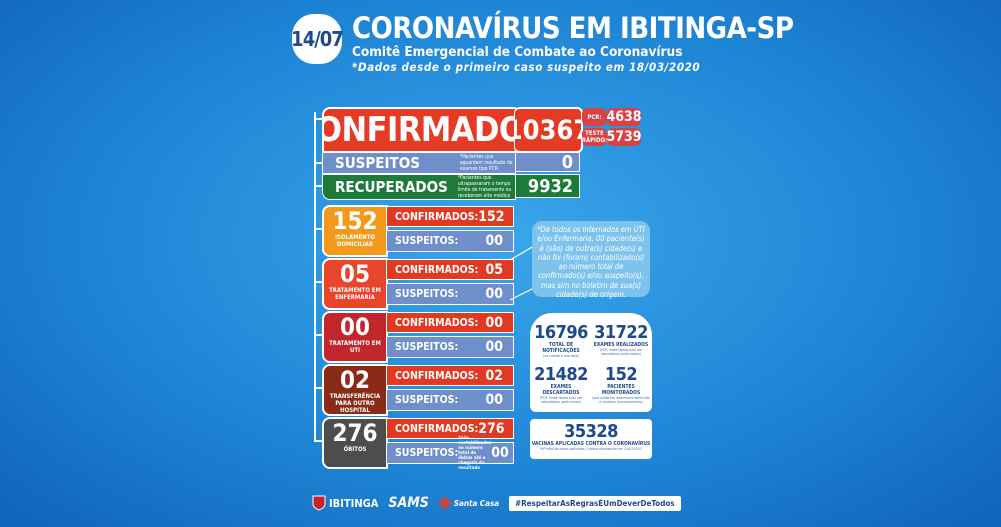 The width and height of the screenshot is (1001, 527). I want to click on category-confirmados-row: CONFIRMADOS: 05, so click(450, 269).